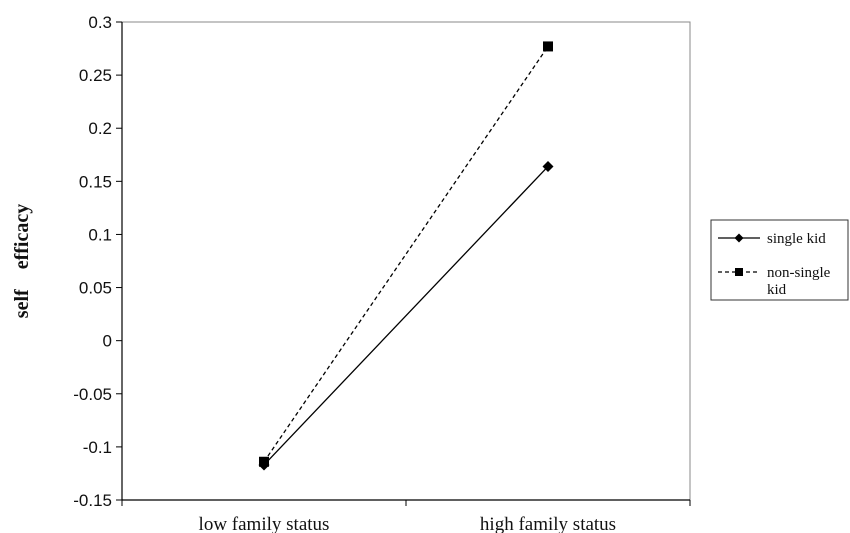 The image size is (850, 533). What do you see at coordinates (100, 128) in the screenshot?
I see `y-tick-label: 0.2` at bounding box center [100, 128].